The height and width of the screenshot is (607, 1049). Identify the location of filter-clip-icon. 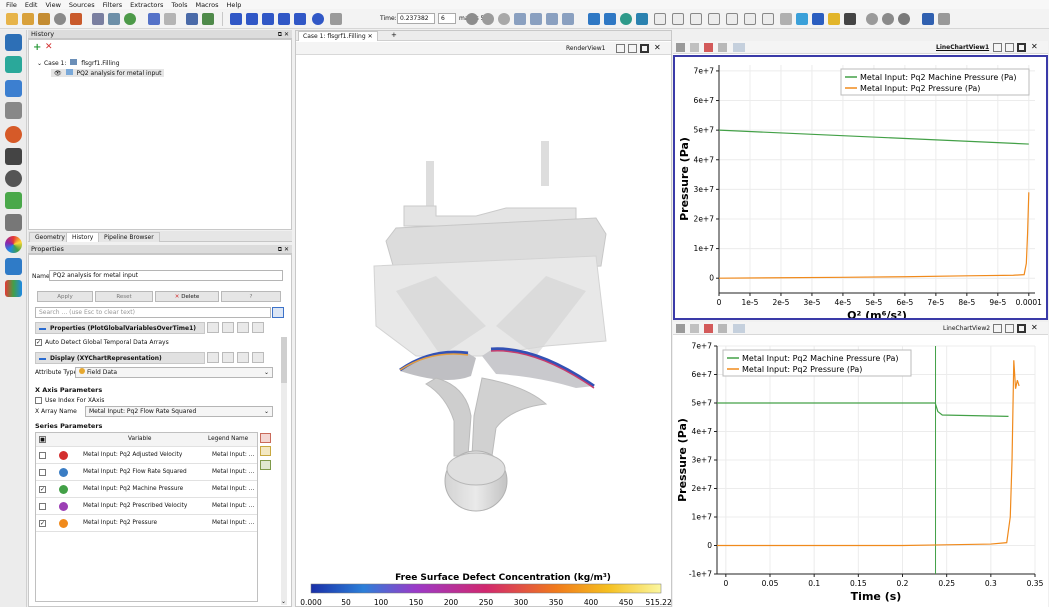
(626, 19).